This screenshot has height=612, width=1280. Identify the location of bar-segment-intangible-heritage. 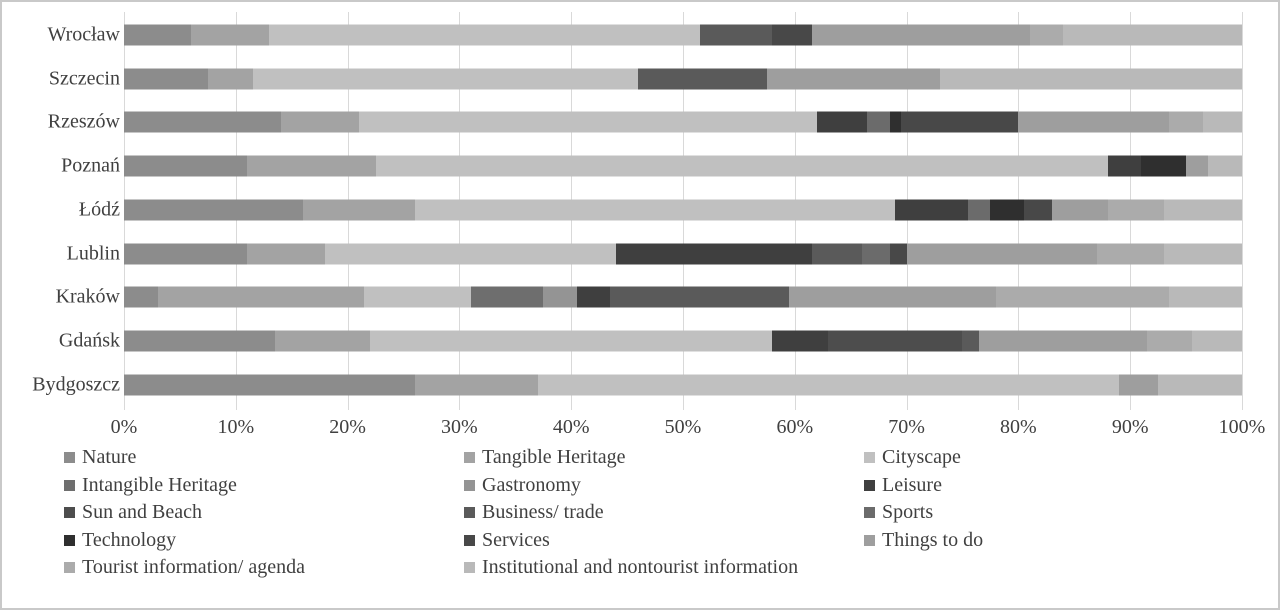
(507, 297).